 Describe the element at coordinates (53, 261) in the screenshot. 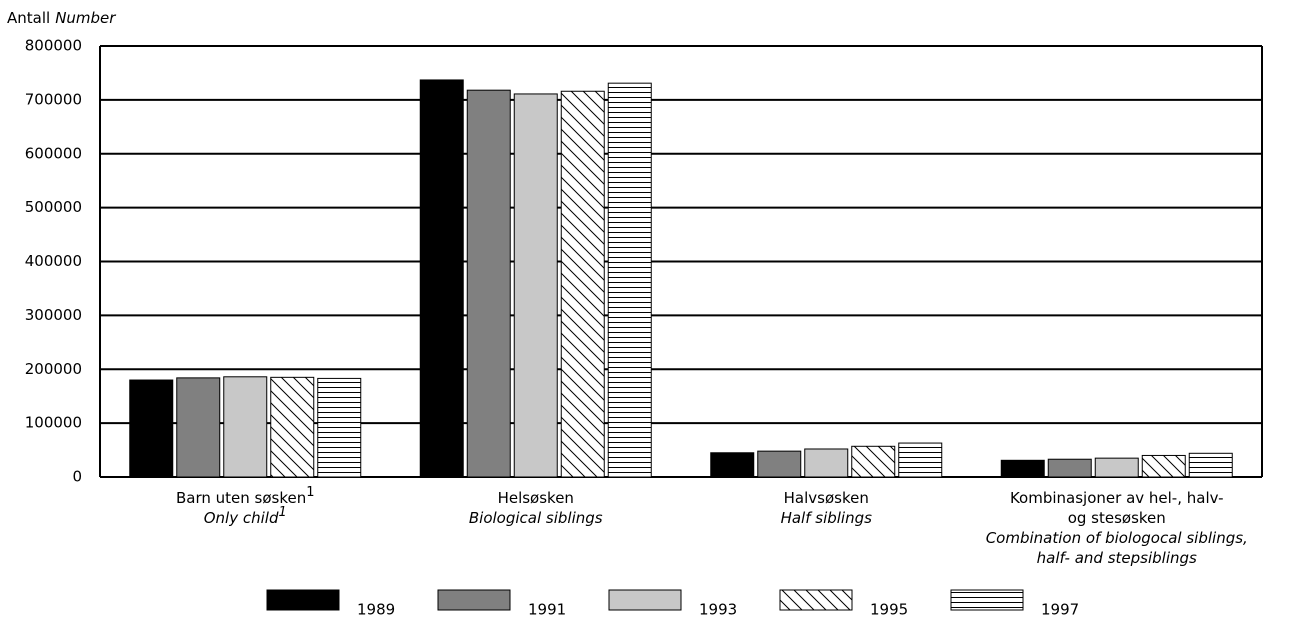

I see `y-tick-label: 400000` at that location.